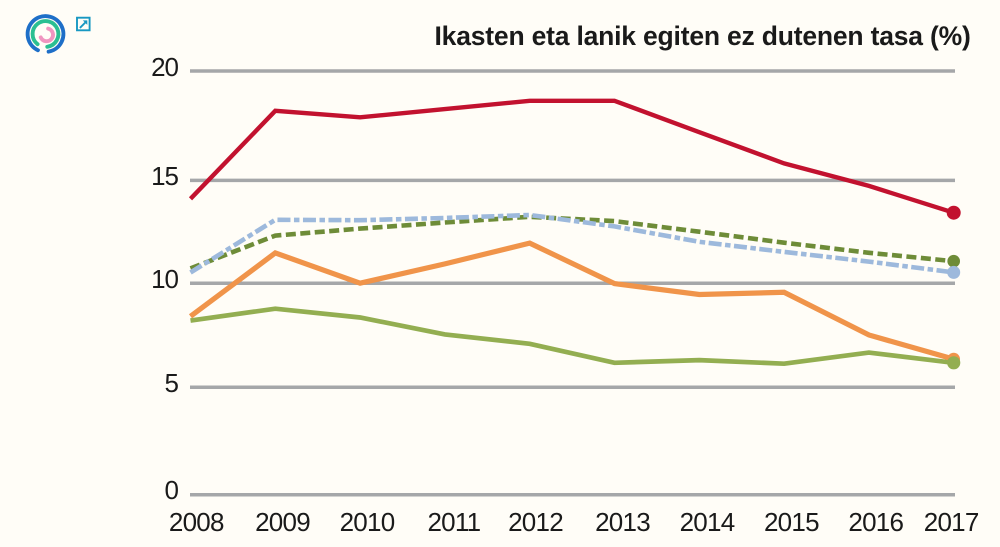 This screenshot has height=547, width=1000. What do you see at coordinates (282, 522) in the screenshot?
I see `svg-text: 2009` at bounding box center [282, 522].